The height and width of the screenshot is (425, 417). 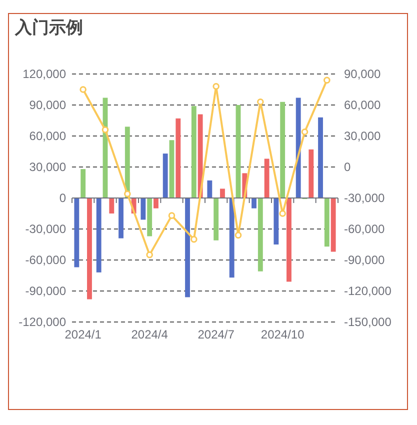 What do you see at coordinates (363, 135) in the screenshot?
I see `y2-tick-label: 30,000` at bounding box center [363, 135].